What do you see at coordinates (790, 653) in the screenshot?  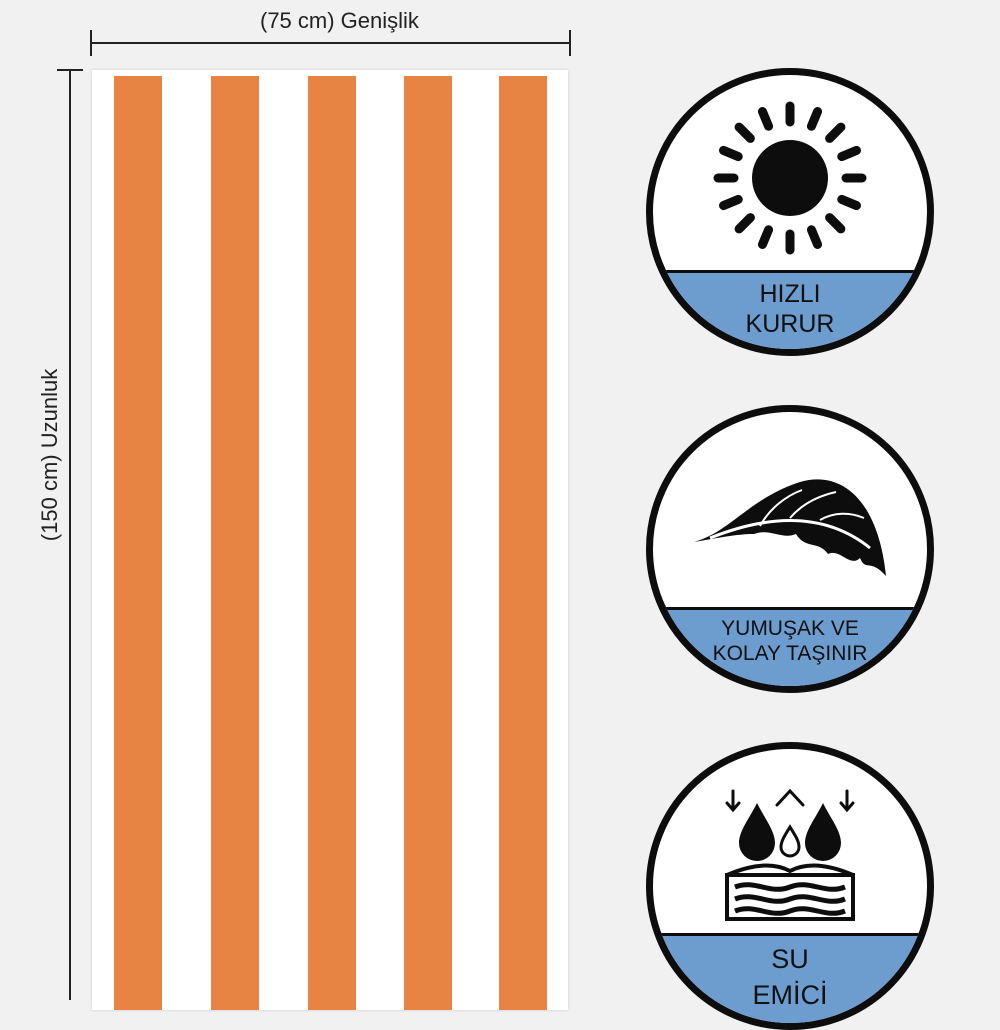 I see `badge-caption-line-2: KOLAY TAŞINIR` at bounding box center [790, 653].